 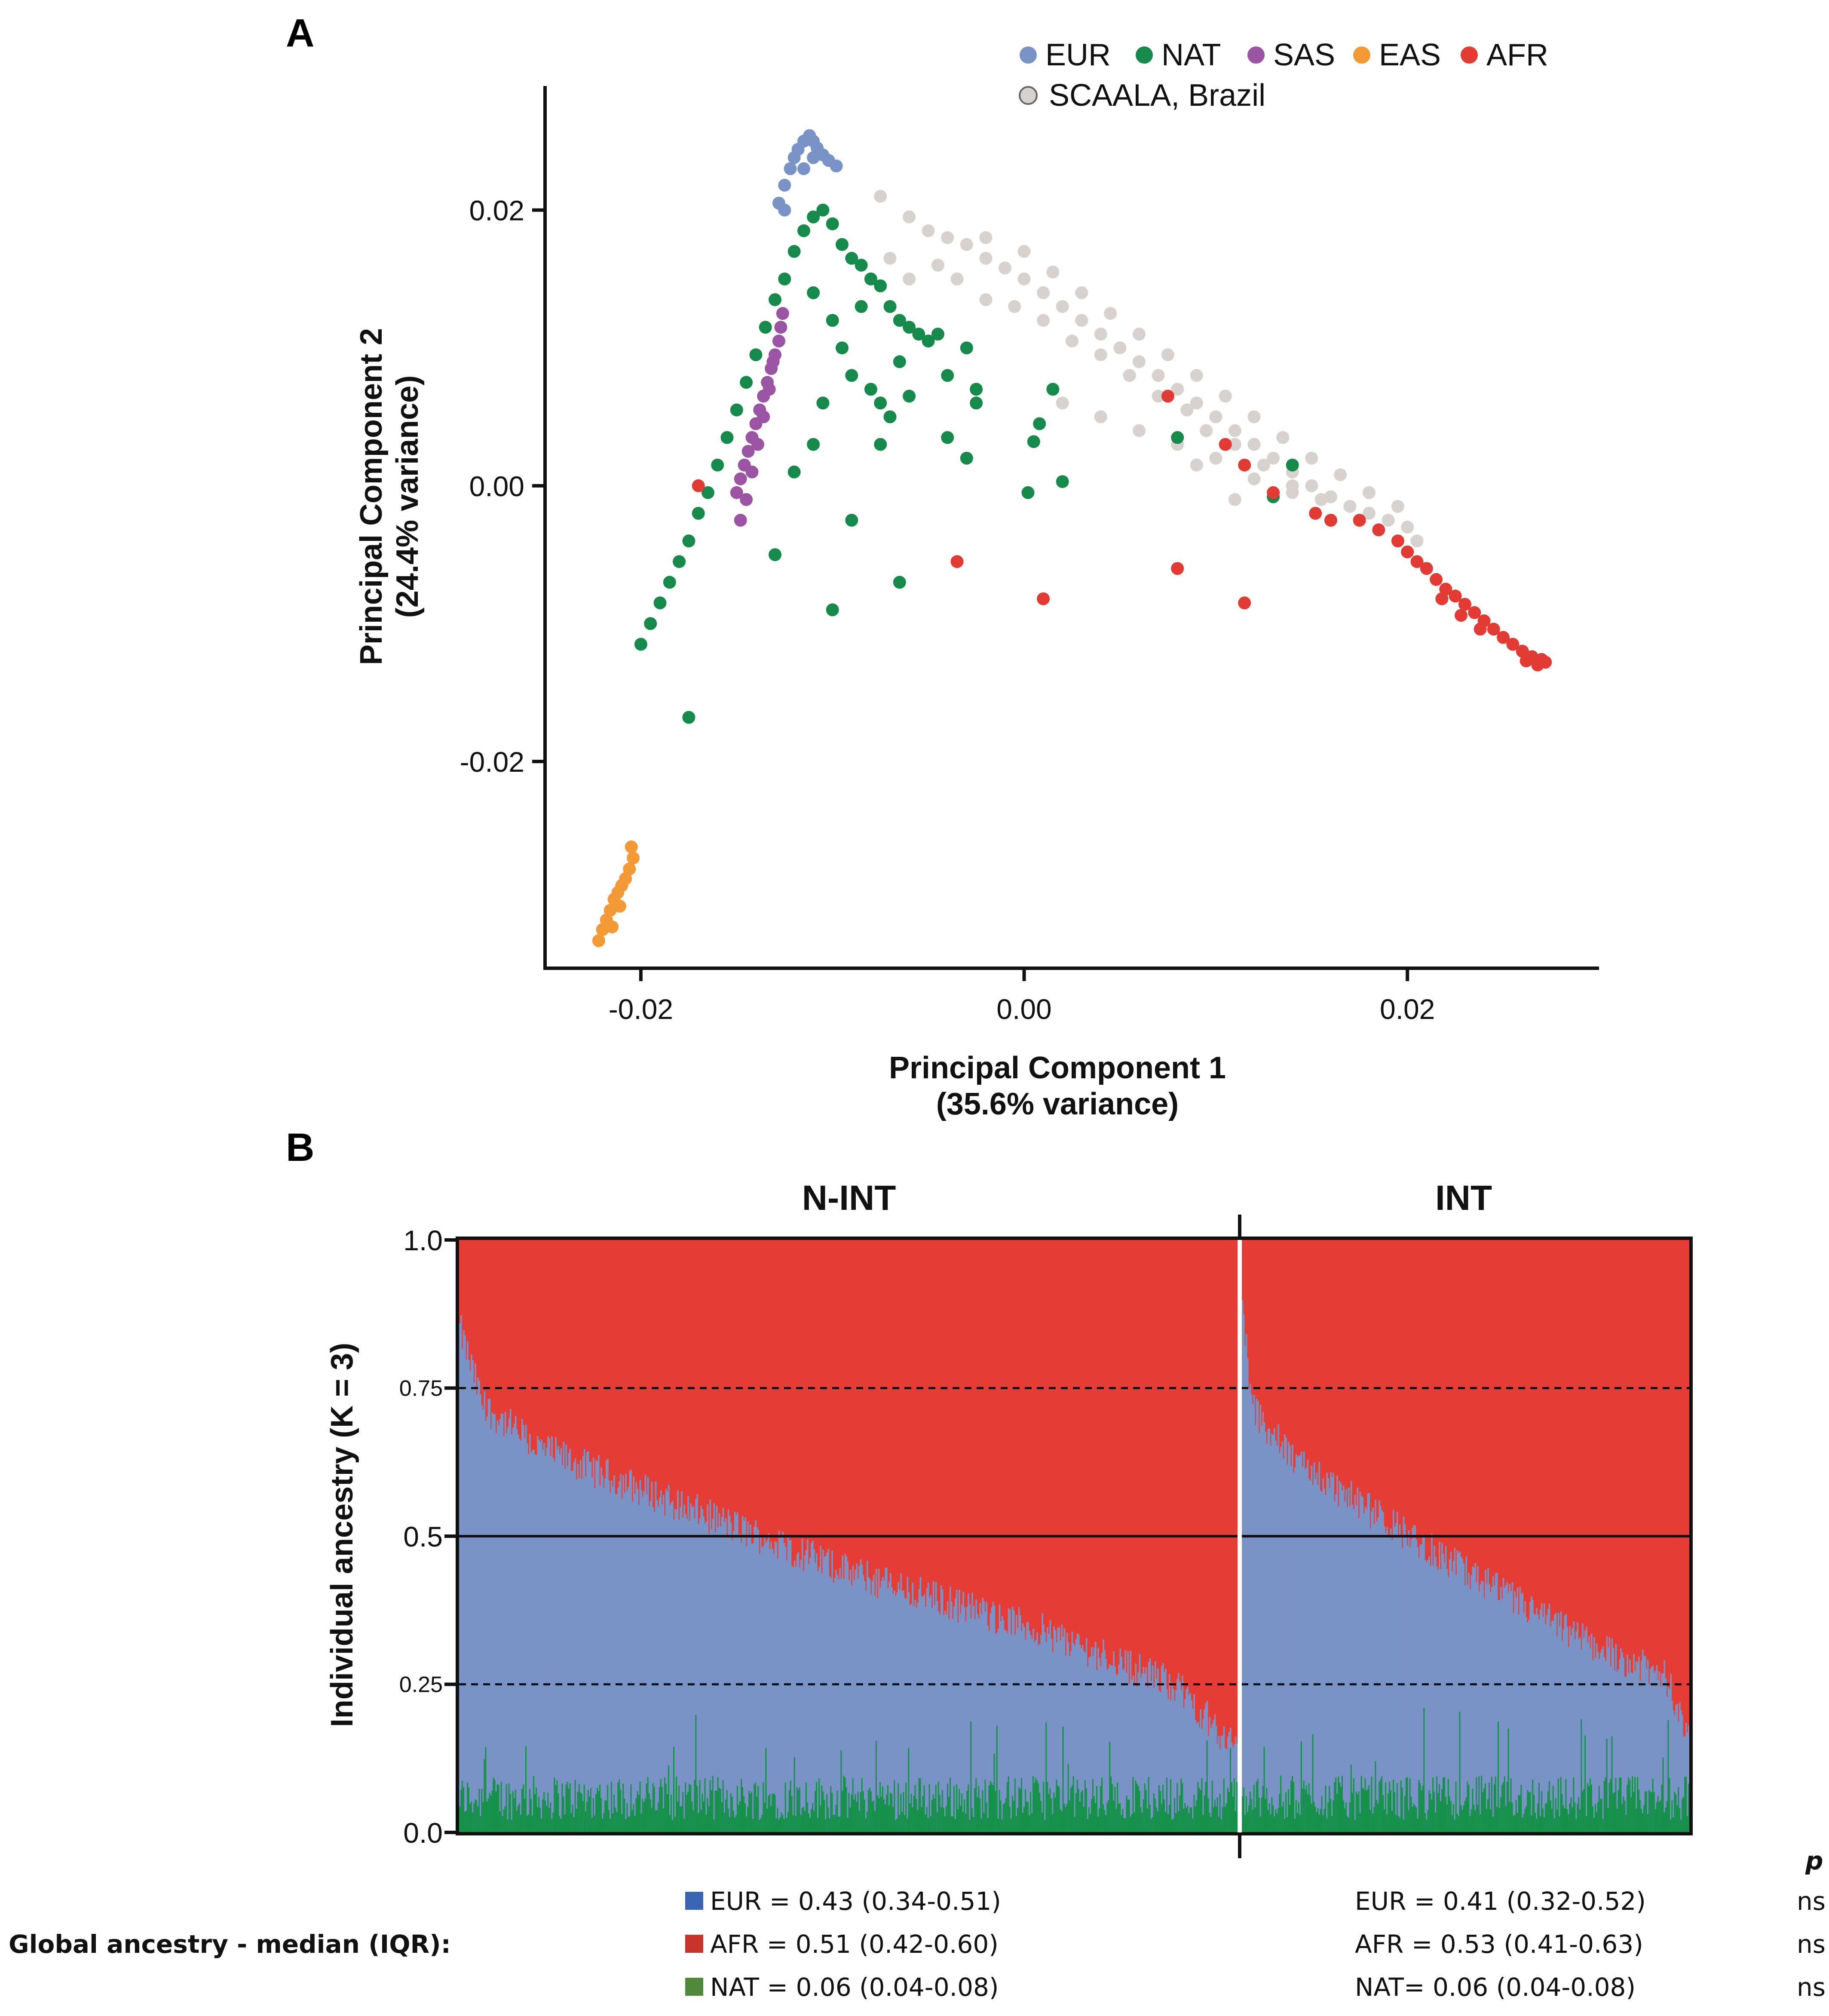 I want to click on series-scaala, so click(x=1149, y=369).